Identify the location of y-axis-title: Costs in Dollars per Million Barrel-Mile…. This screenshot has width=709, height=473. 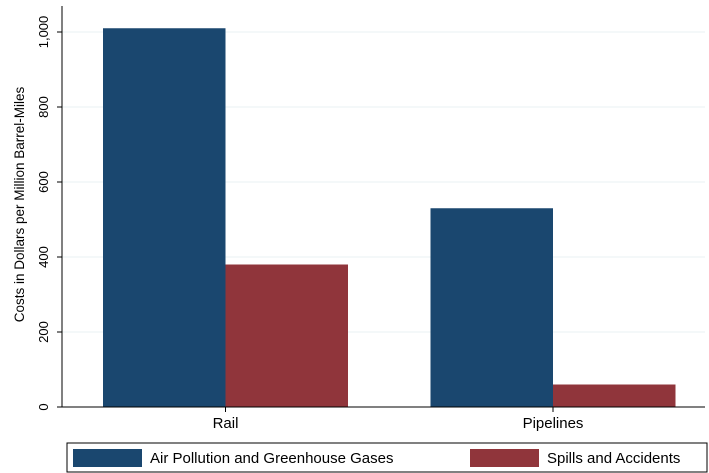
(19, 204).